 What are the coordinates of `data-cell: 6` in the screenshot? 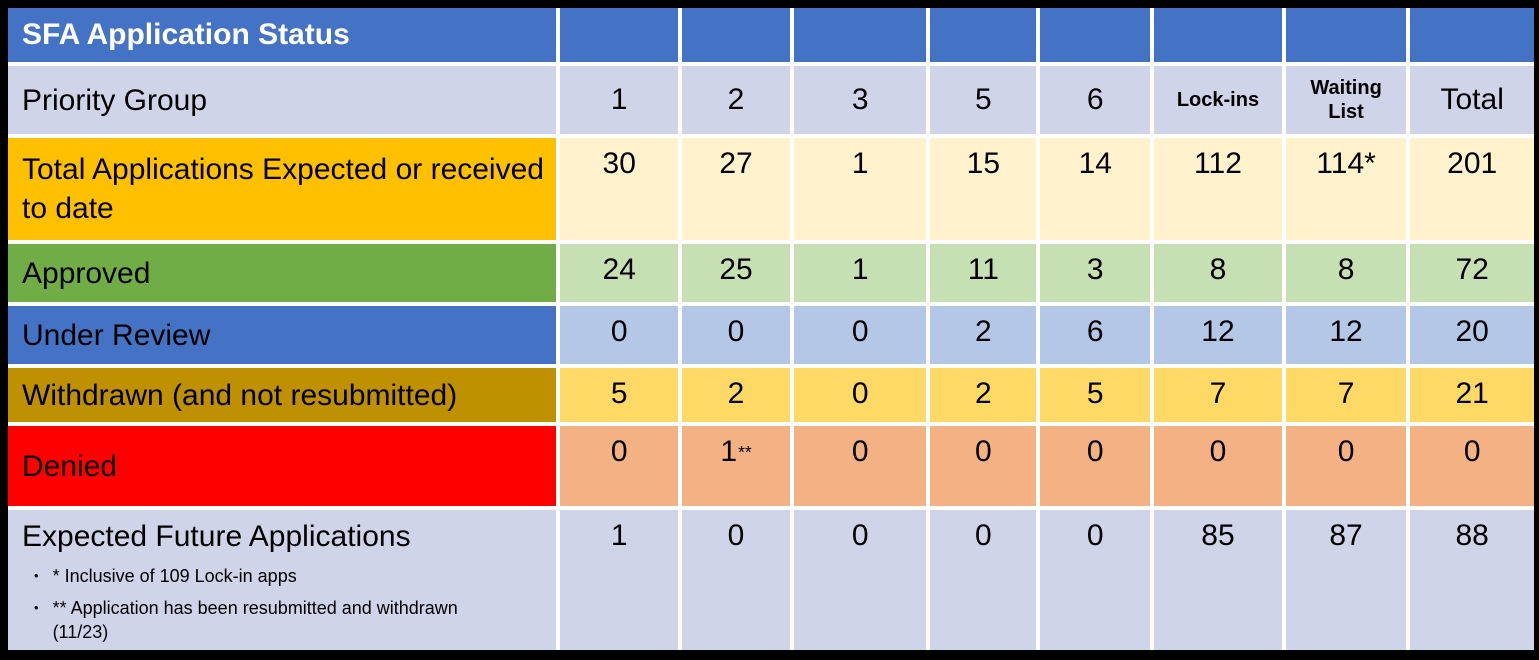 It's located at (1095, 335).